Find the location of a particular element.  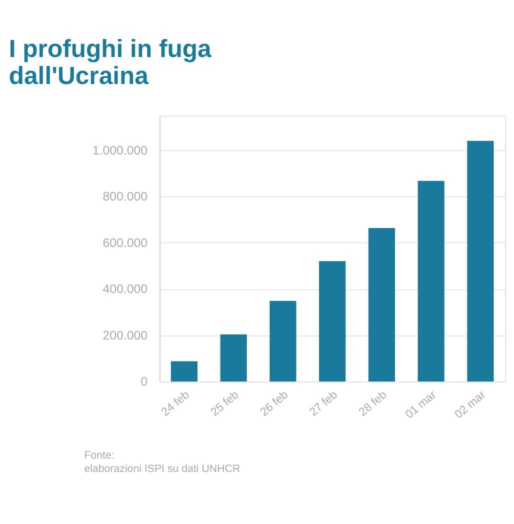

x-tick-label: 27 feb is located at coordinates (324, 403).